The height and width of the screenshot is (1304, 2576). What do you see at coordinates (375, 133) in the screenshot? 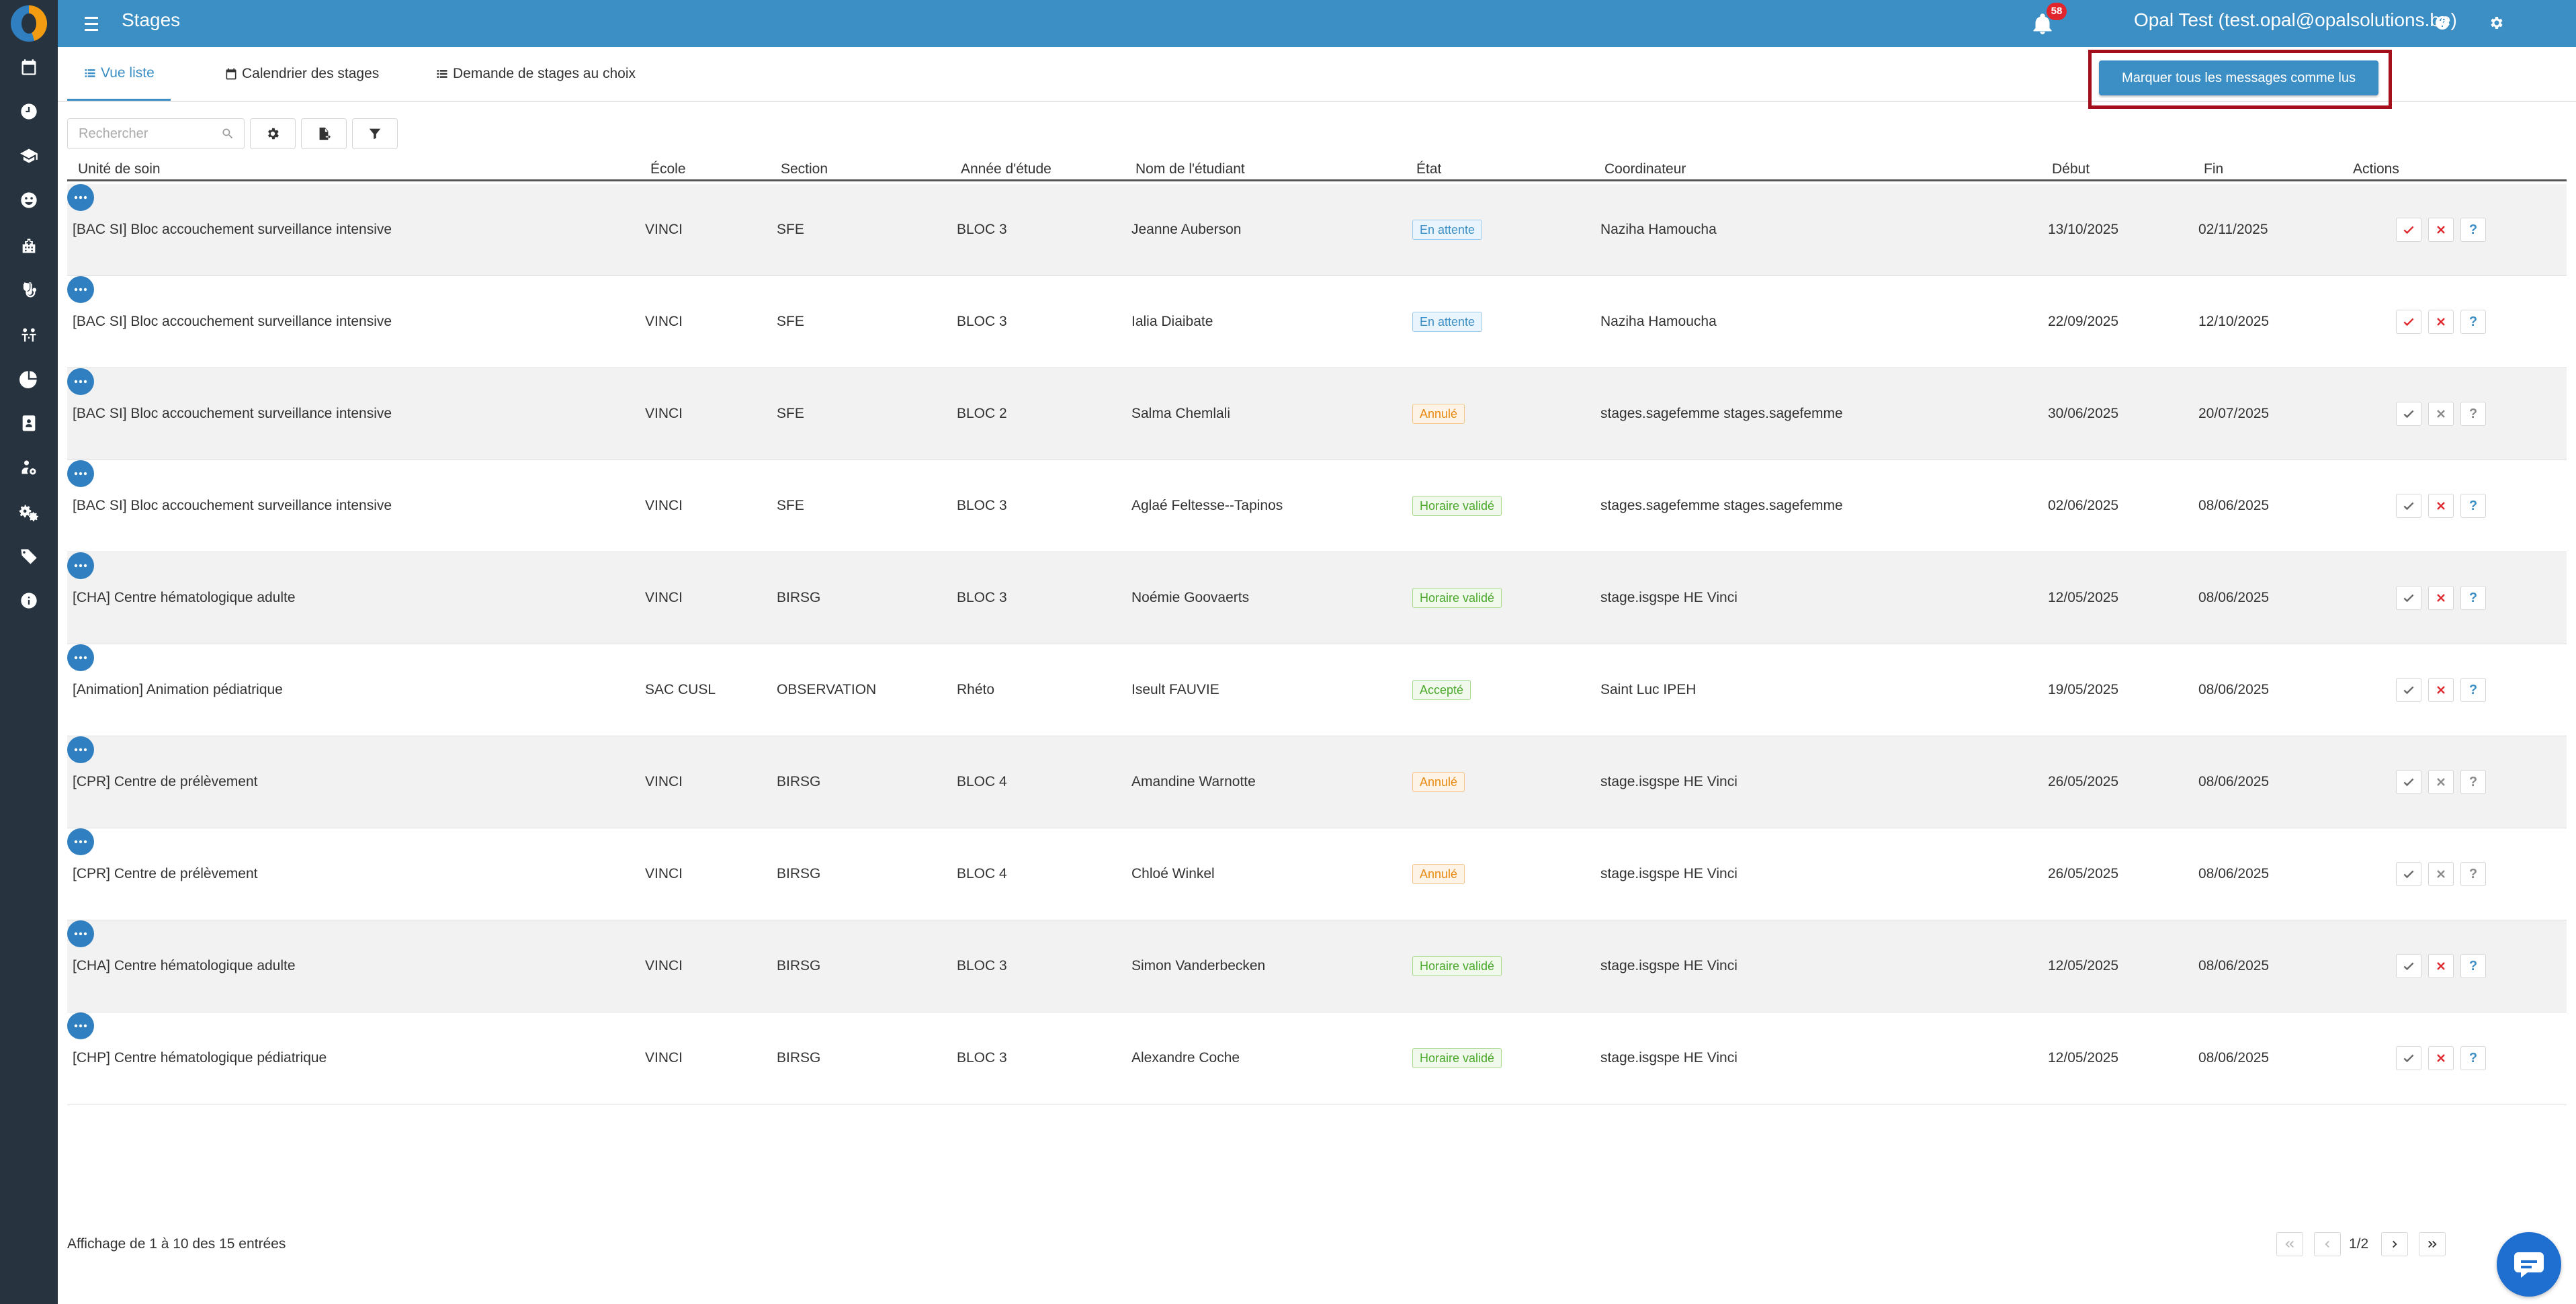
I see `filter-button` at bounding box center [375, 133].